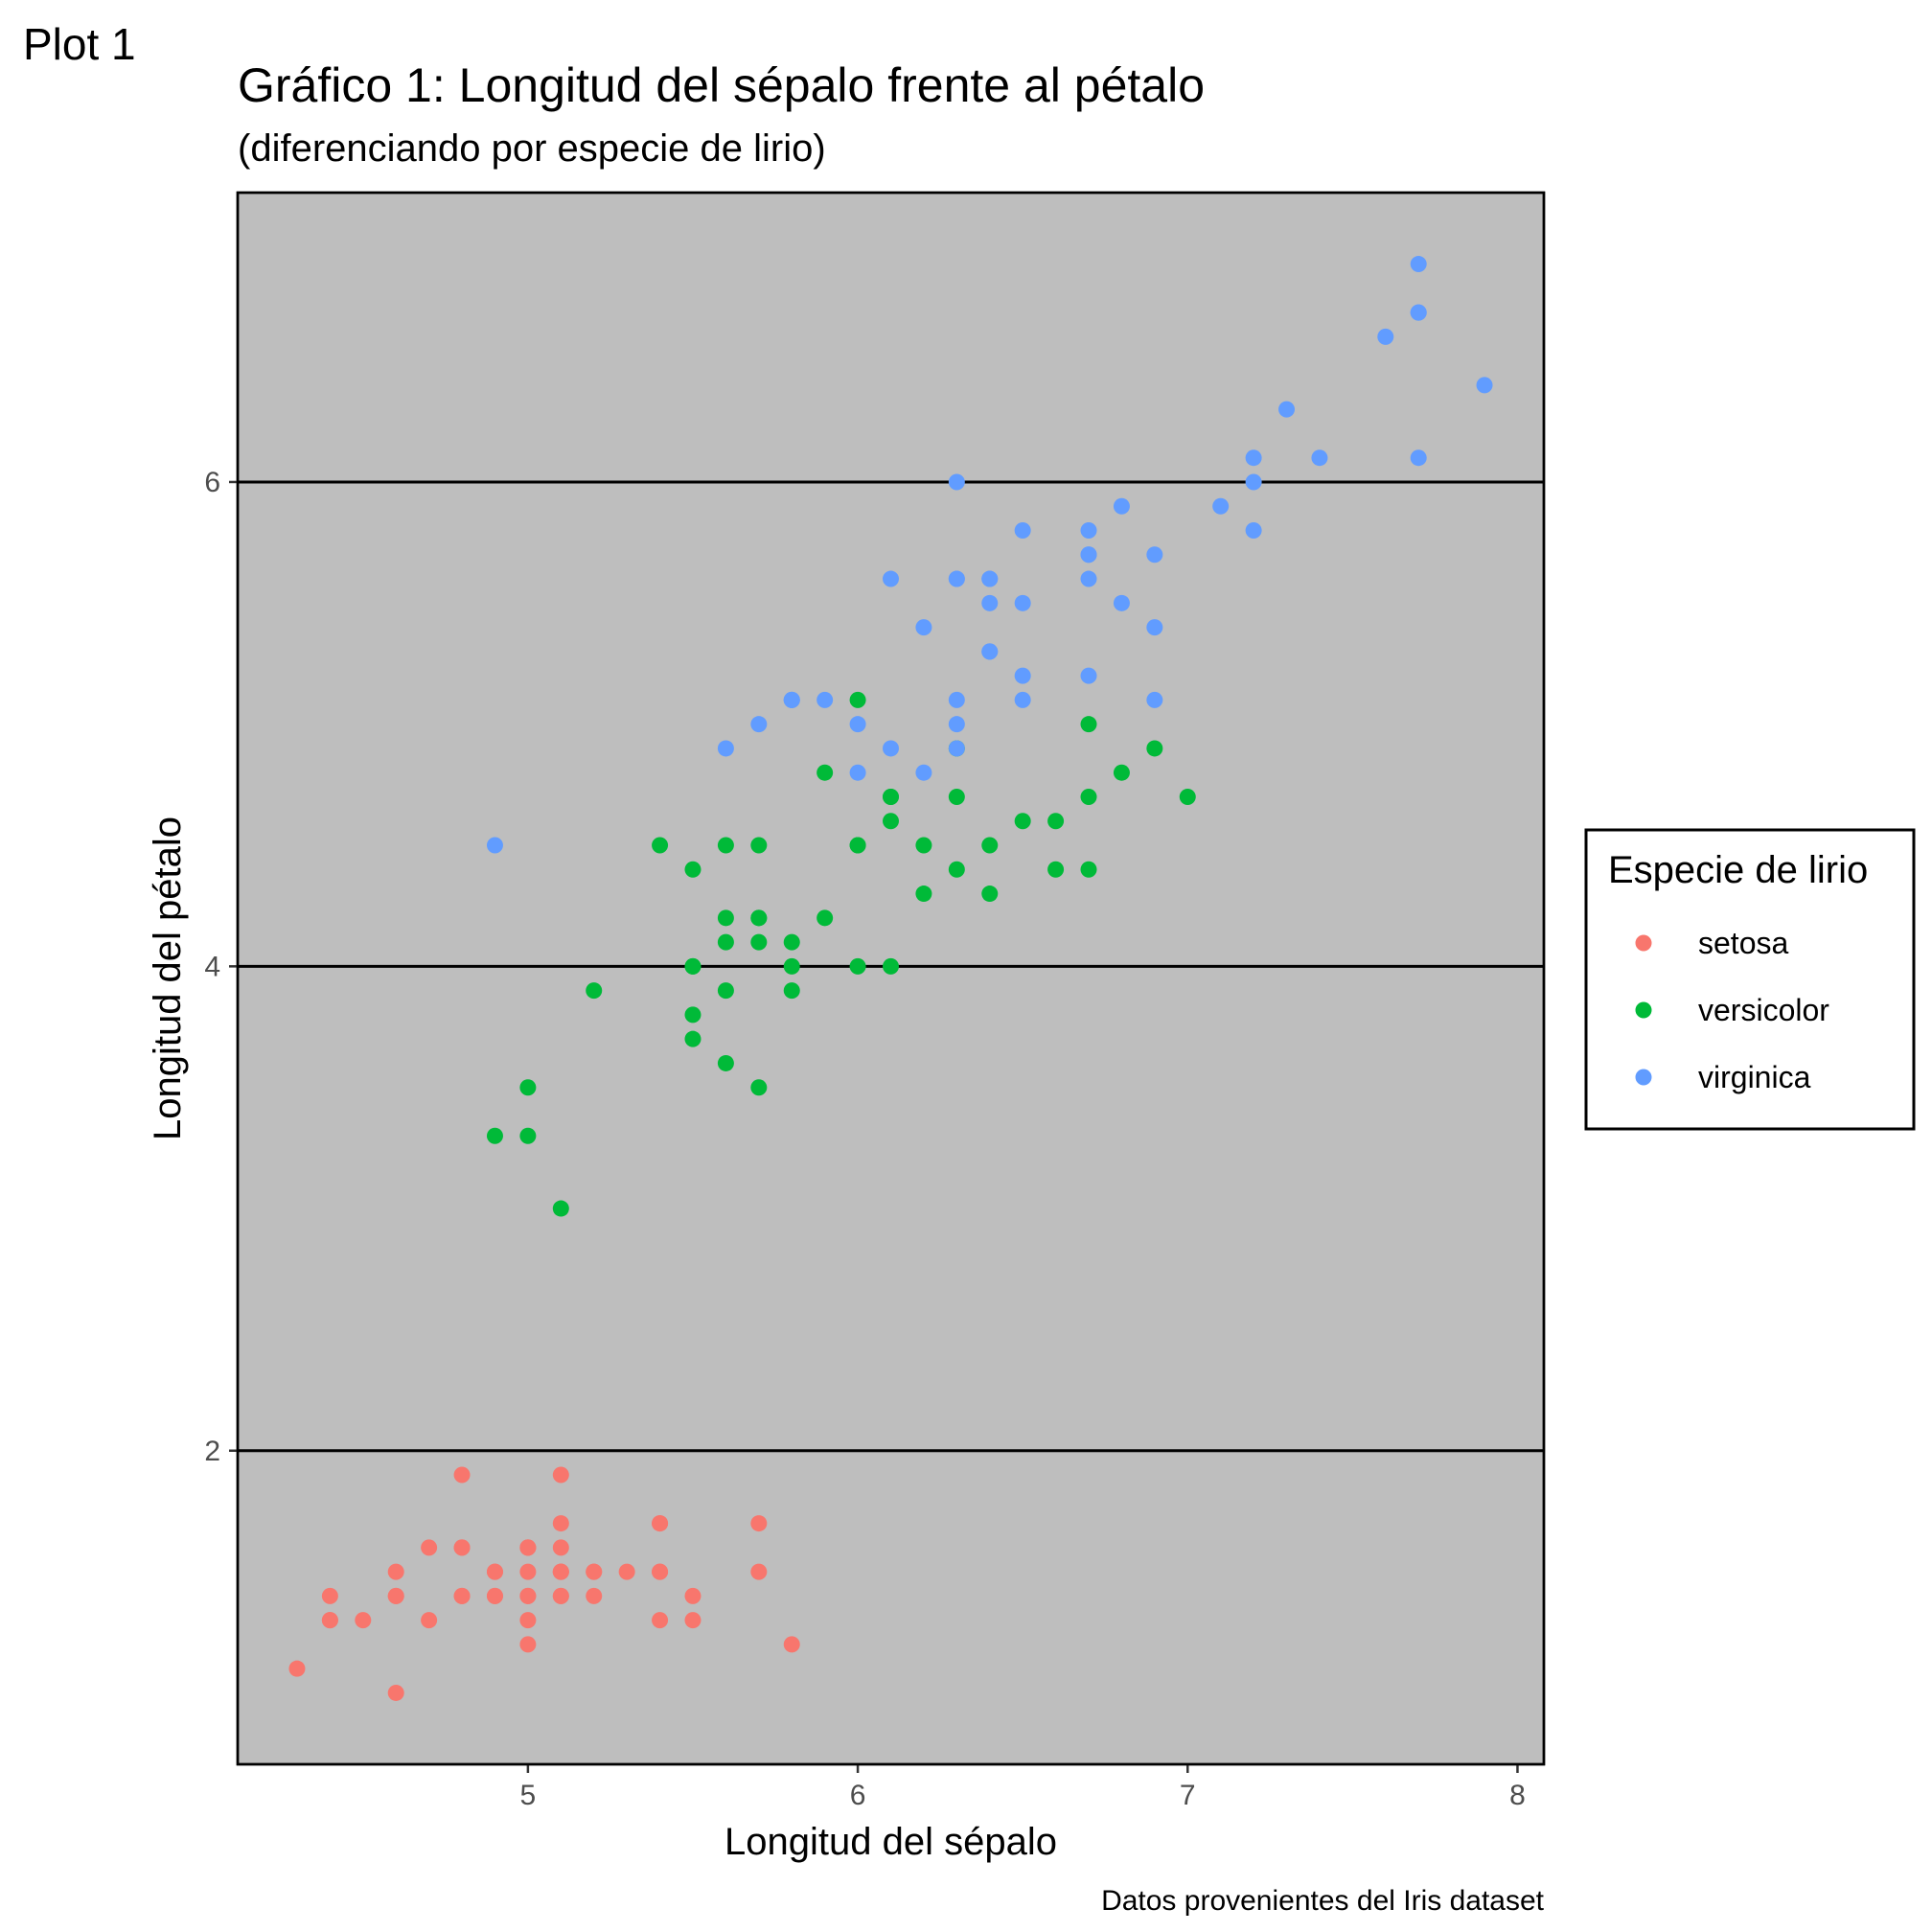  Describe the element at coordinates (1644, 943) in the screenshot. I see `legend-key-setosa` at that location.